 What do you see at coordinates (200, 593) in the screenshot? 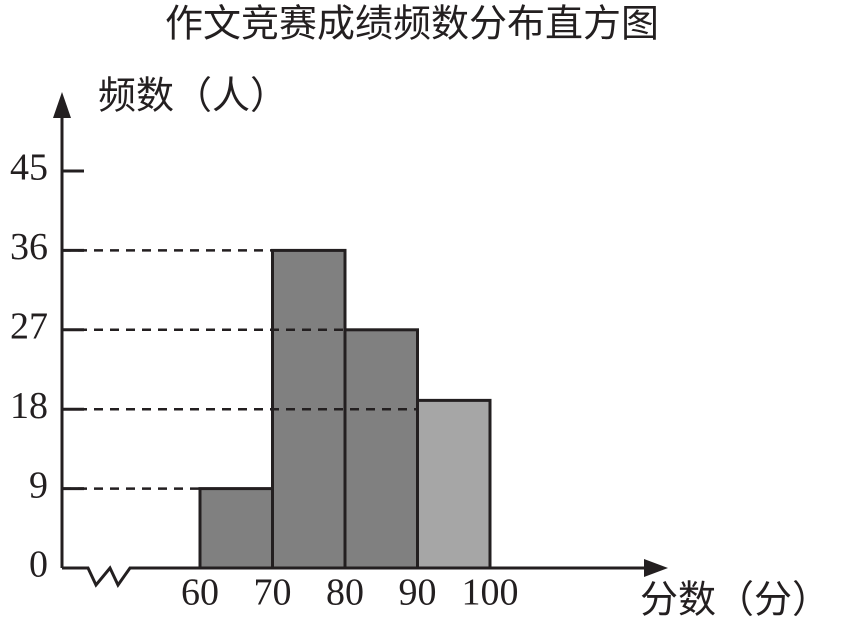
I see `x-tick-label: 60` at bounding box center [200, 593].